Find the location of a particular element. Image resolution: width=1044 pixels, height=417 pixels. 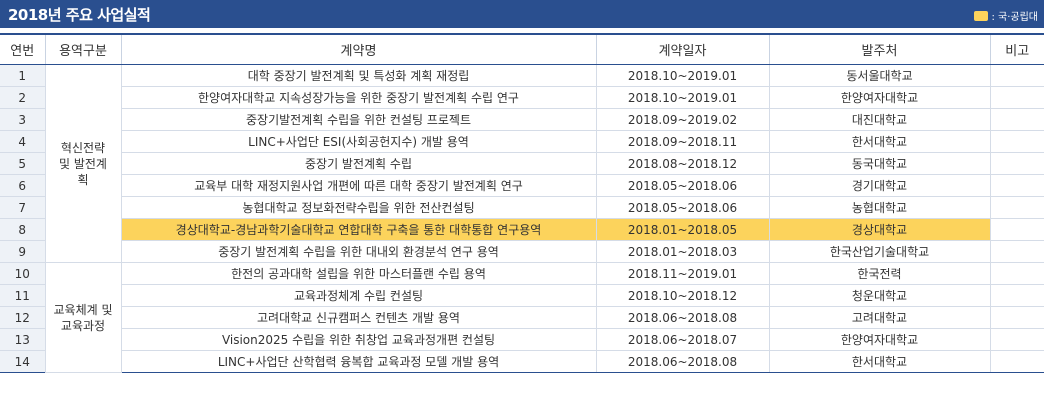

contract-date: 2018.06~2018.07 is located at coordinates (682, 339).